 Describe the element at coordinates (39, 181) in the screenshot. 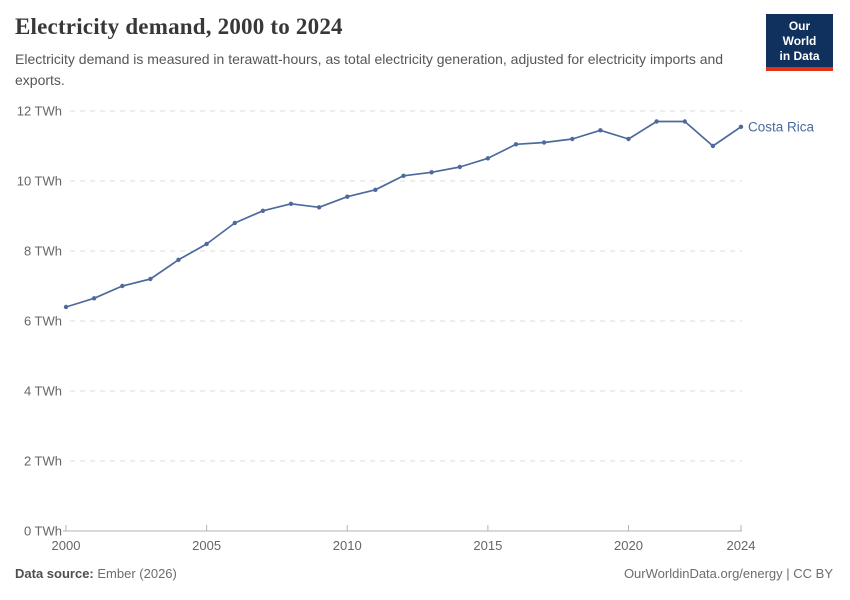

I see `y-axis-tick-label: 10 TWh` at that location.